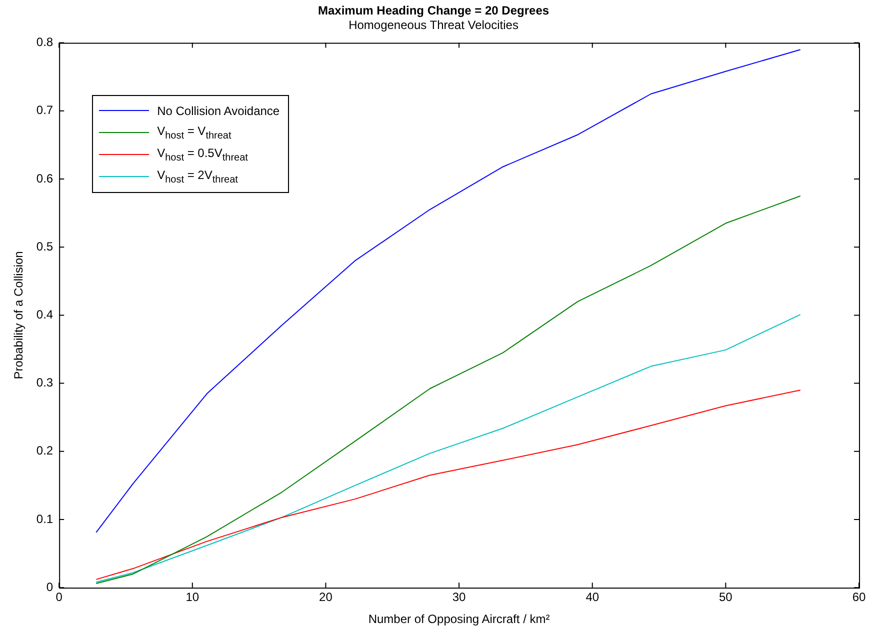  I want to click on x-tick-label: 30, so click(459, 597).